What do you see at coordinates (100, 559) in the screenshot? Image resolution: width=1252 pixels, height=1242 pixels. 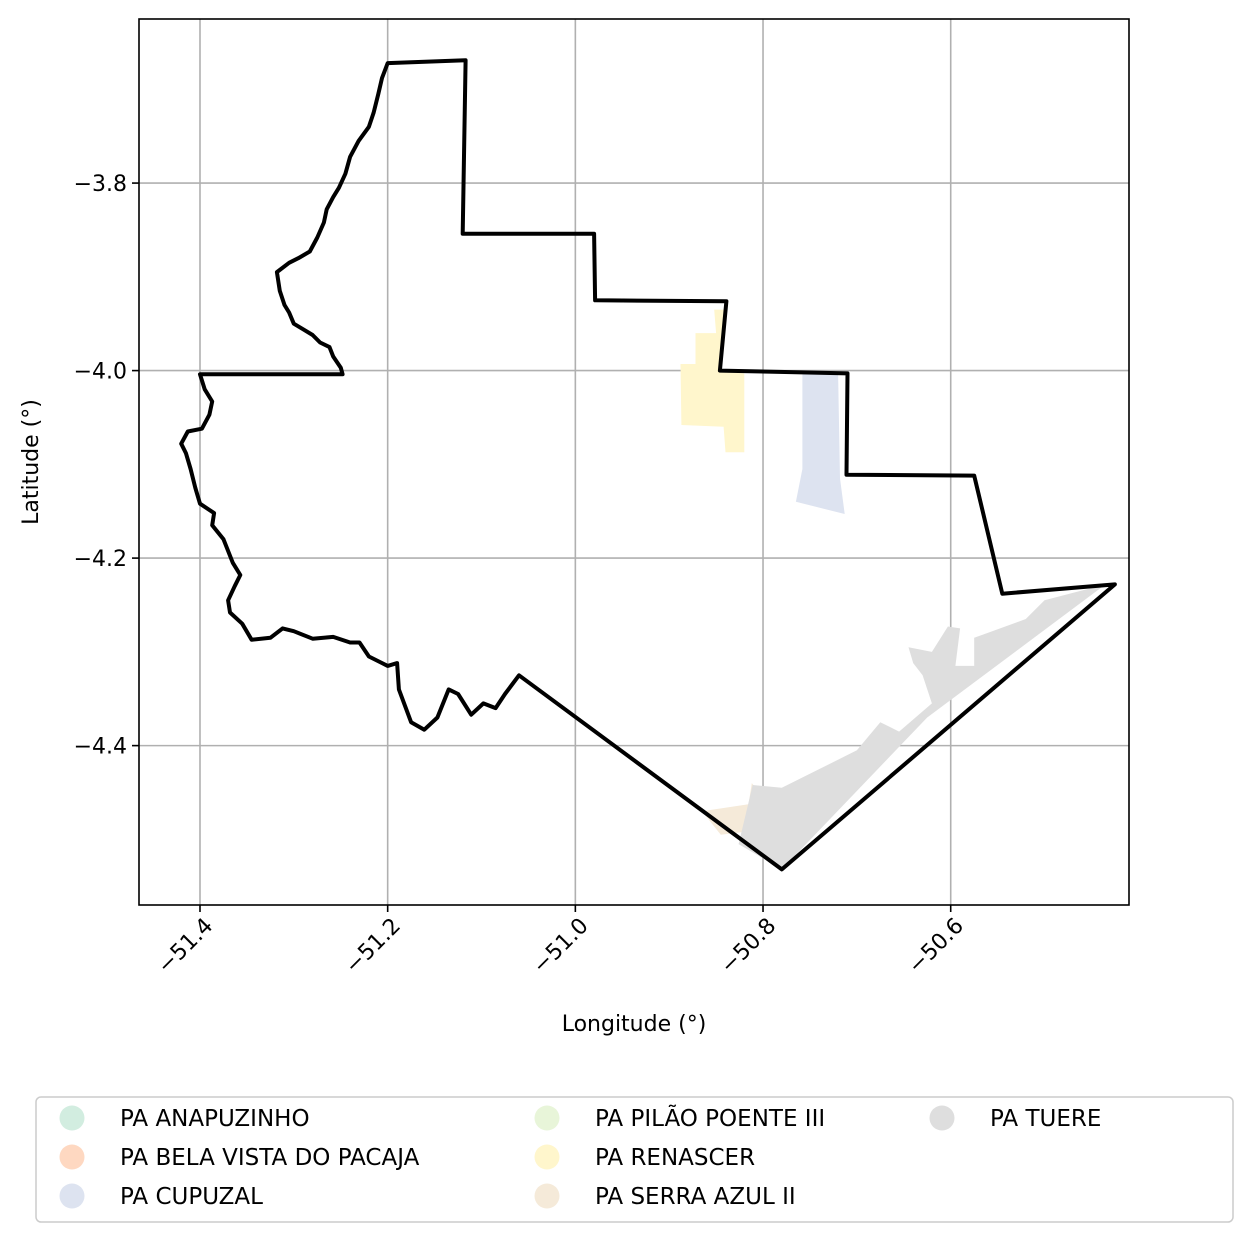 I see `y-tick-label: −4.2` at bounding box center [100, 559].